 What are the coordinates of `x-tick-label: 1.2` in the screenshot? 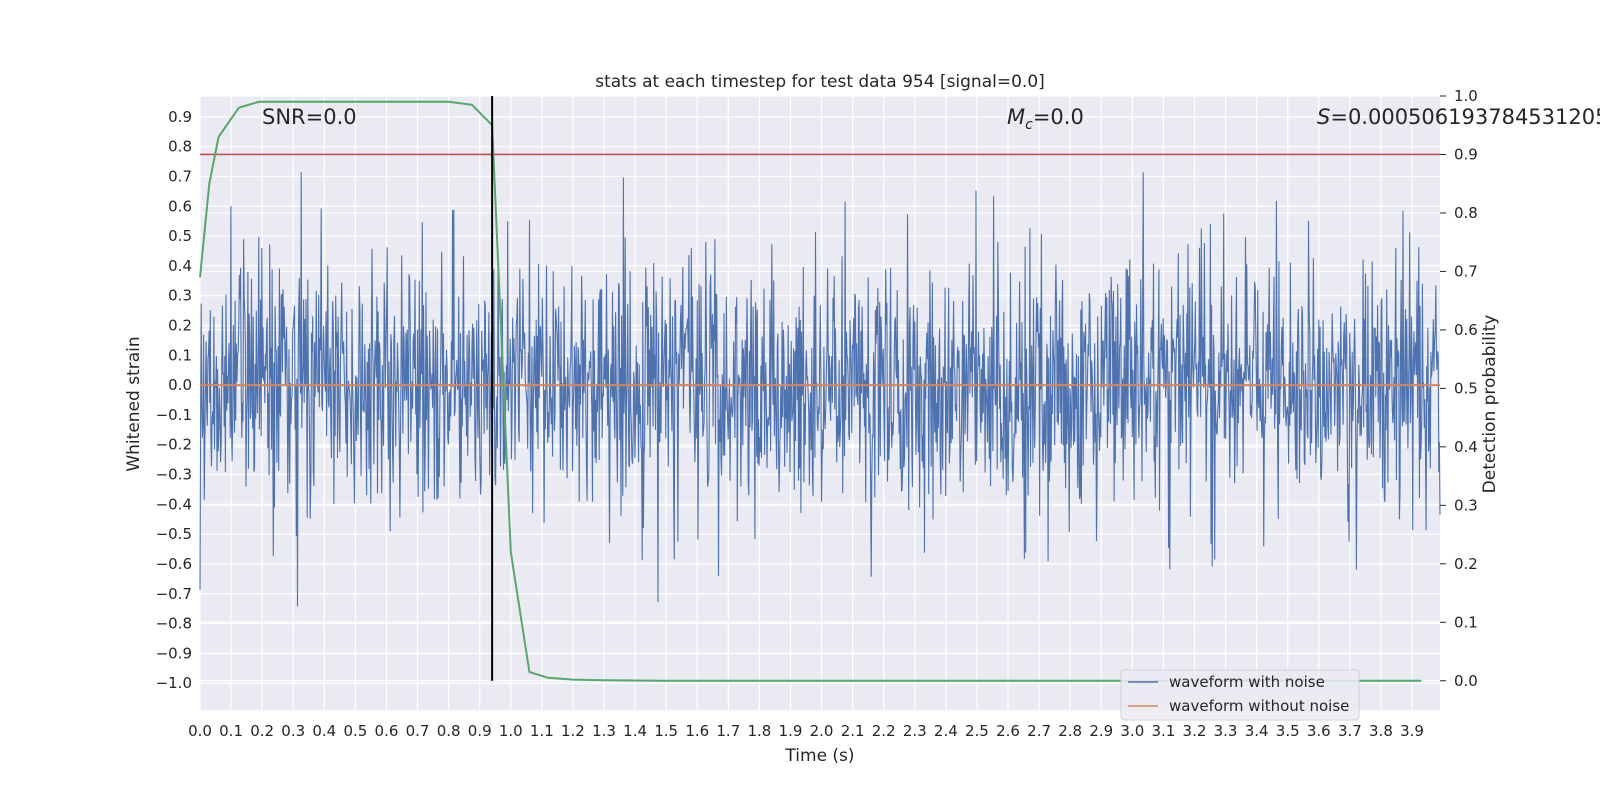 It's located at (573, 731).